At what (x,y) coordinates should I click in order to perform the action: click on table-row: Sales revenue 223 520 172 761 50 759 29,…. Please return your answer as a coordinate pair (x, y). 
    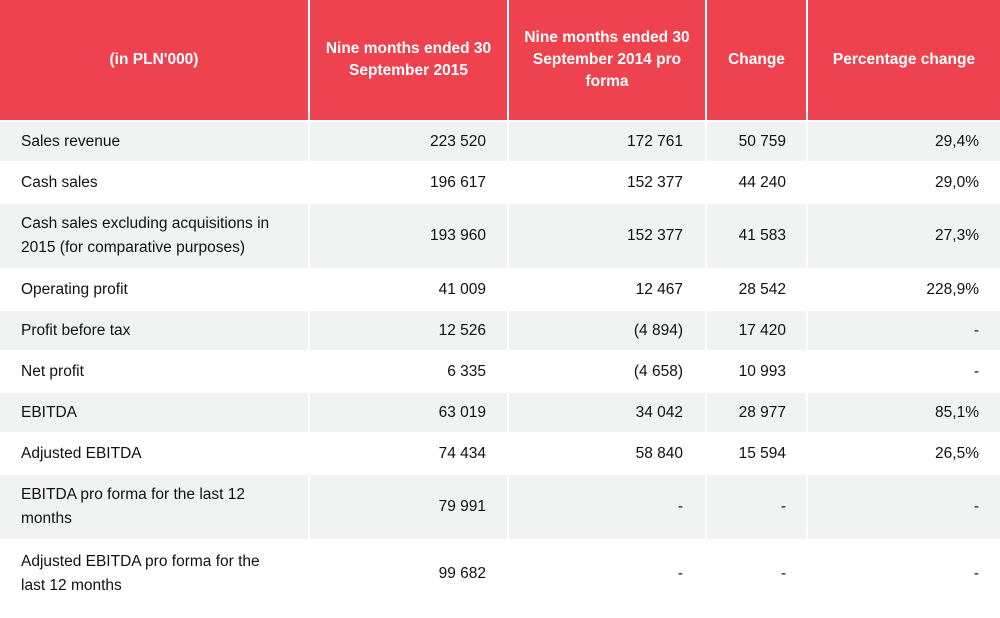
    Looking at the image, I should click on (500, 141).